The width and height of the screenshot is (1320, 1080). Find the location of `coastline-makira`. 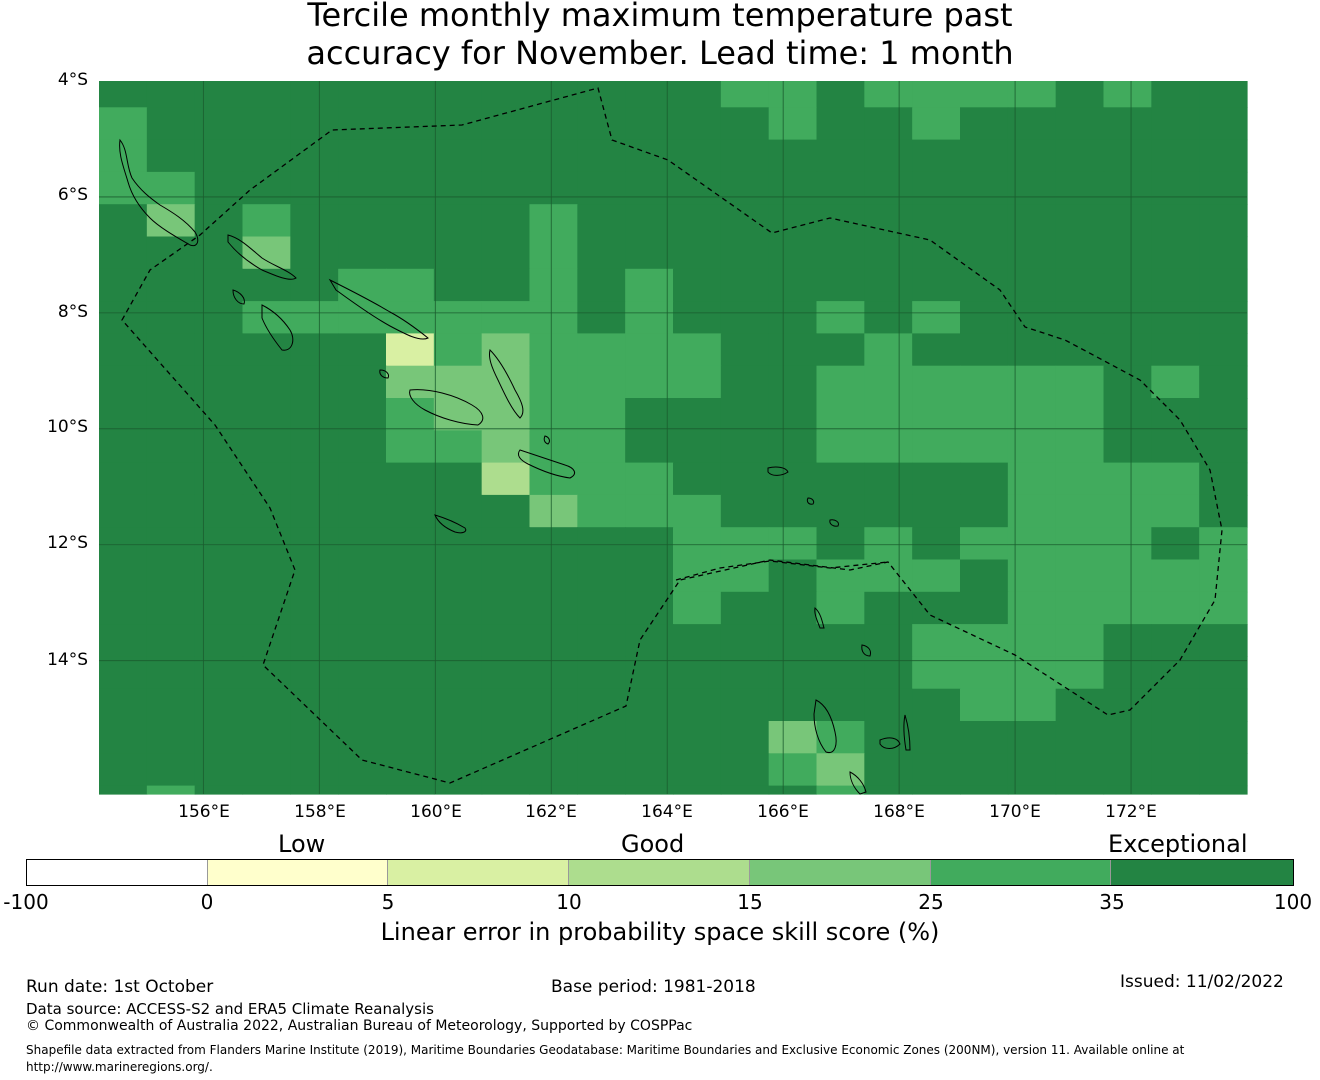

coastline-makira is located at coordinates (546, 464).